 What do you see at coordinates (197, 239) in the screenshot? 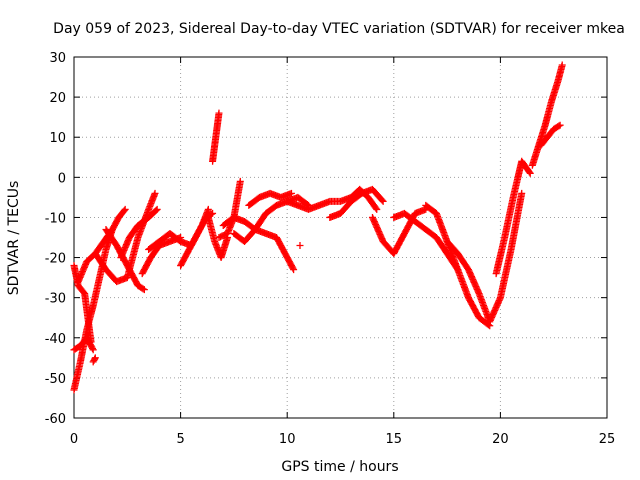
I see `series-s10` at bounding box center [197, 239].